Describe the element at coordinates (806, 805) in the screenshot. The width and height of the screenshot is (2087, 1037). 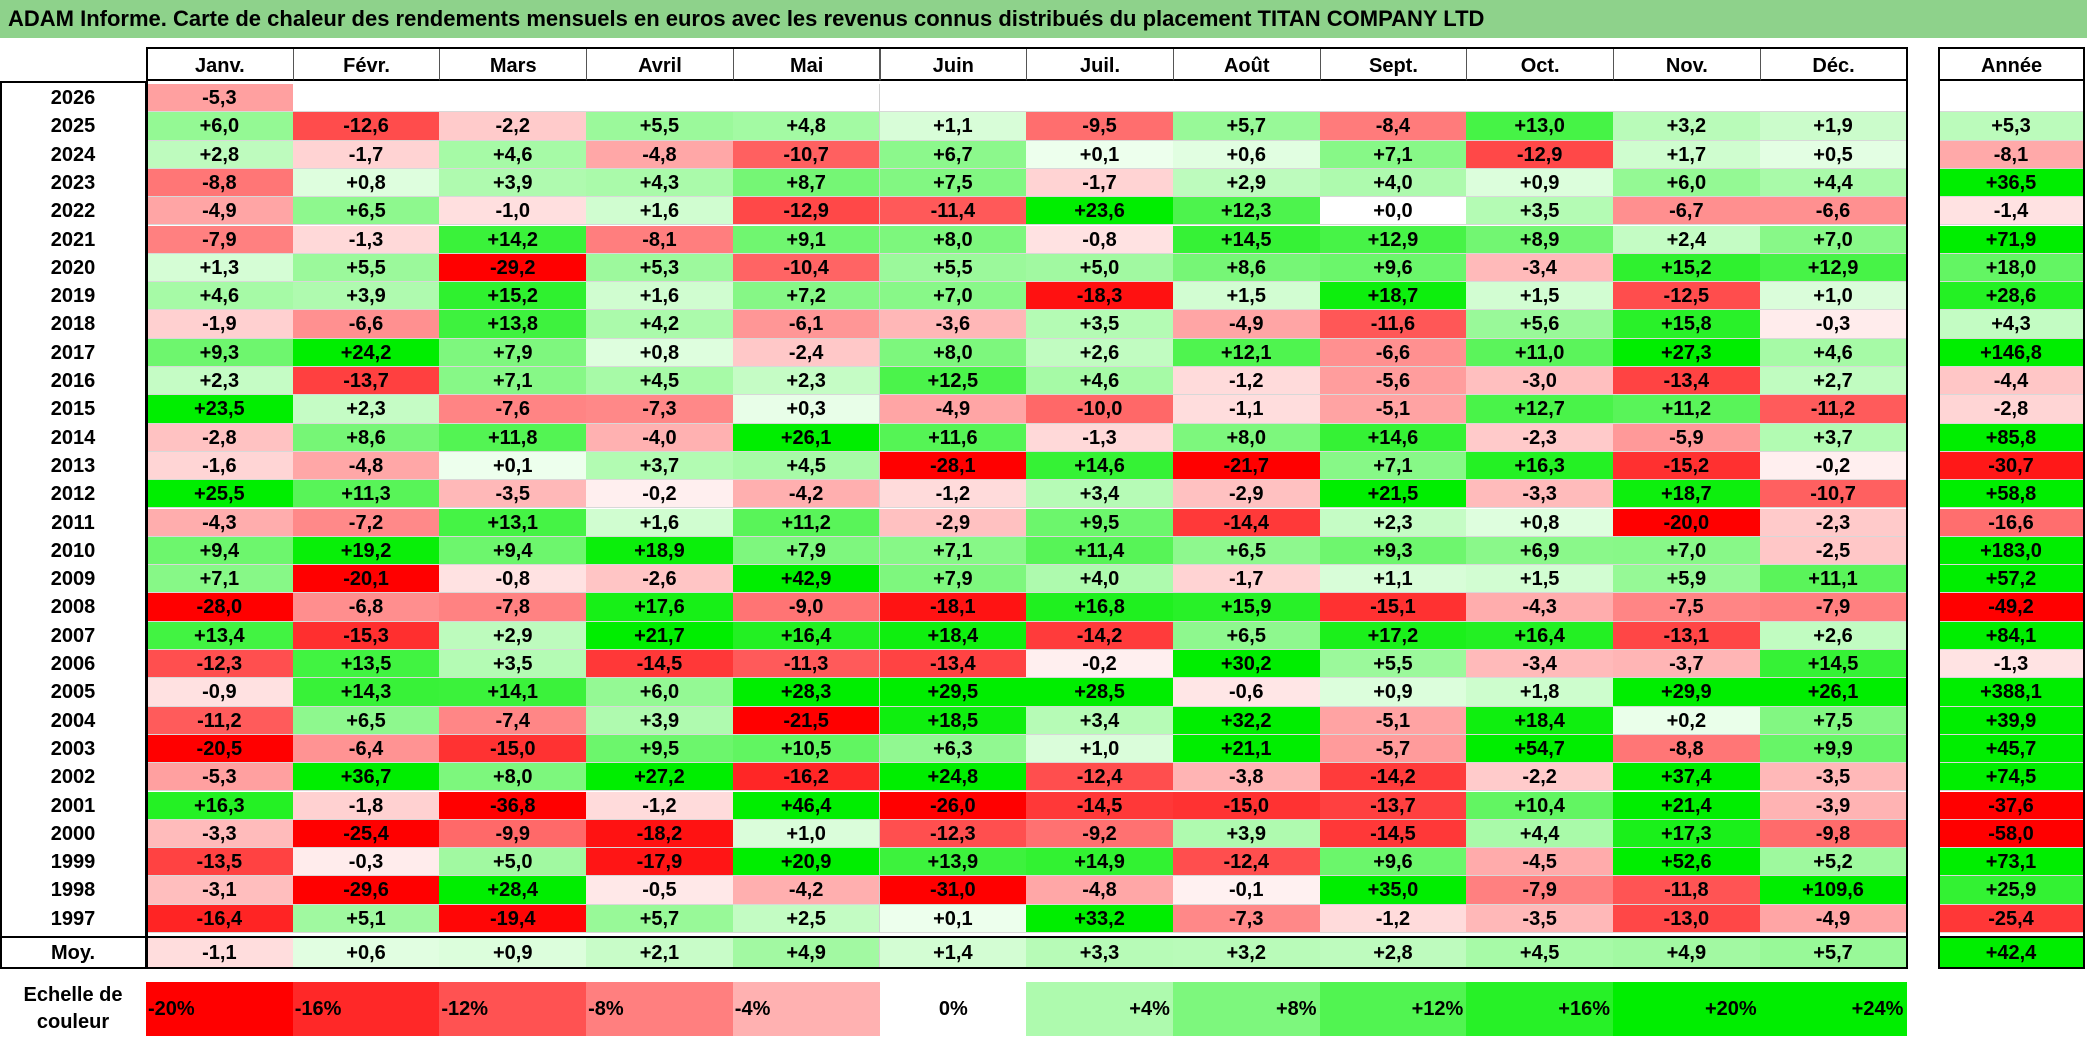
I see `heatmap-cell: +46,4` at that location.